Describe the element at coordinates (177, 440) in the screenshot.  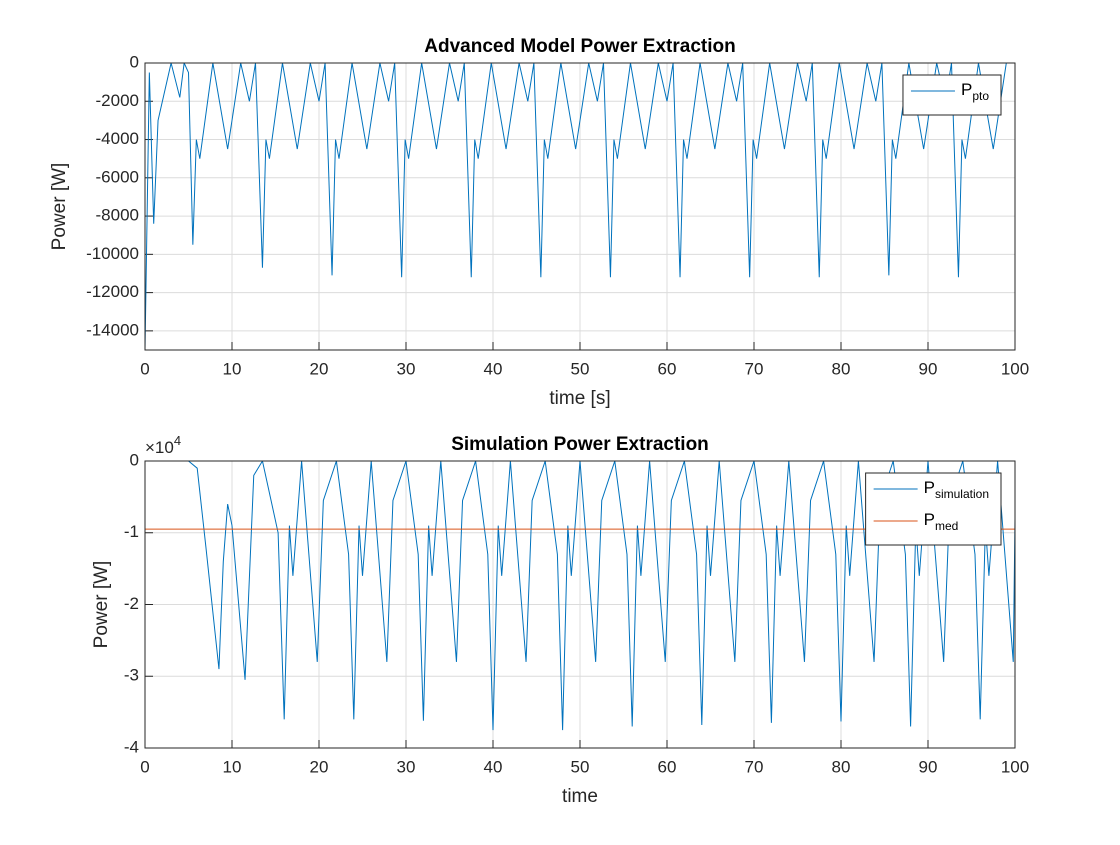
I see `multiplier-exponent: 4` at that location.